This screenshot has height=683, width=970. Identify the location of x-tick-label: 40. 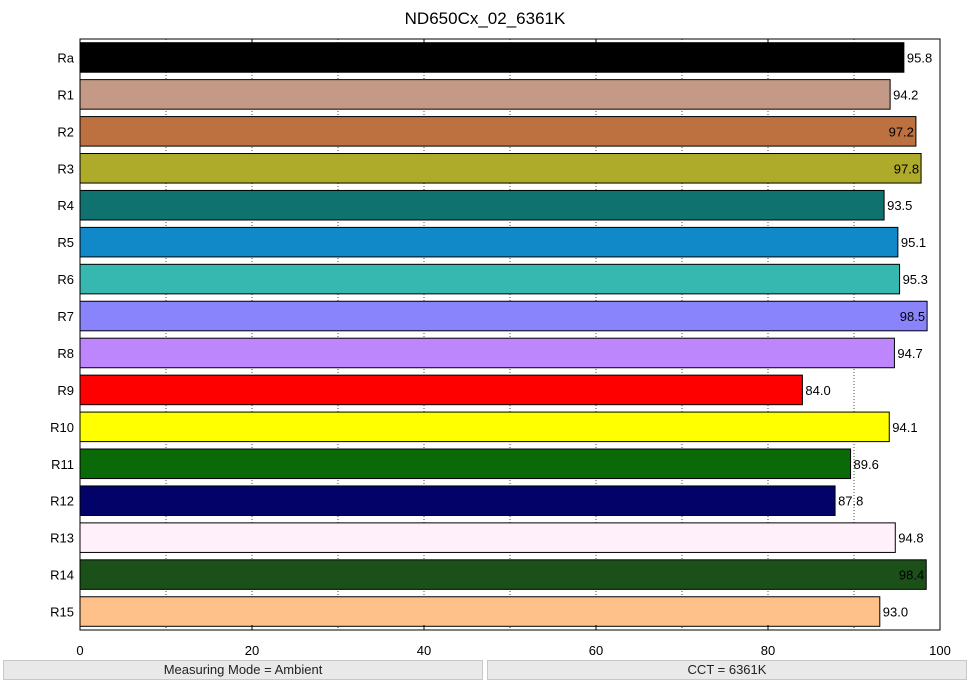
(424, 650).